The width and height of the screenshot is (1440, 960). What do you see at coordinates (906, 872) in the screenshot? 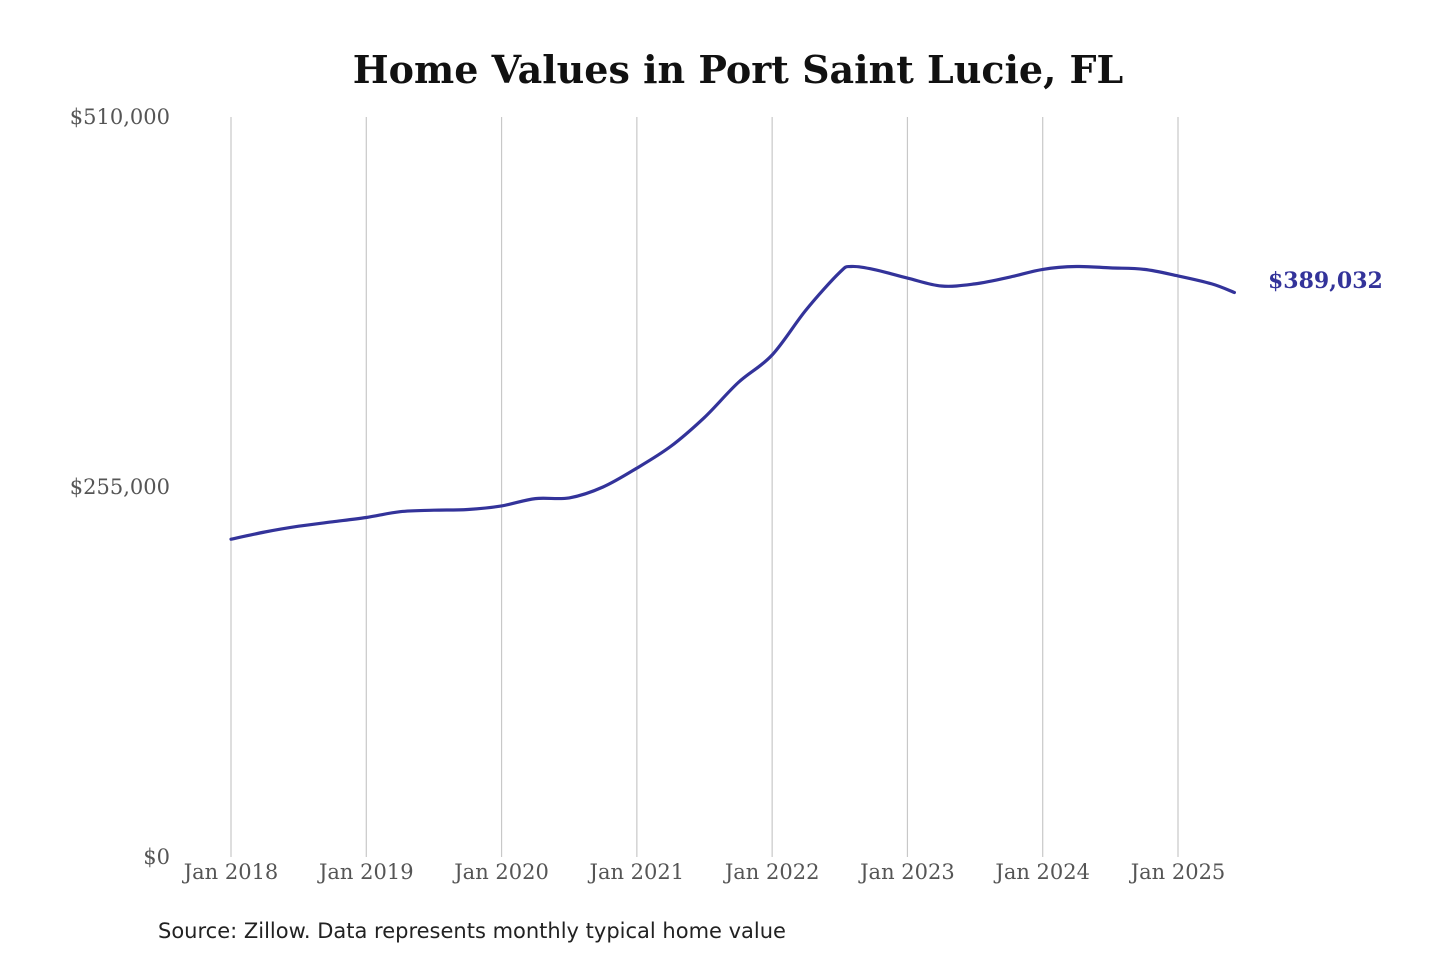
I see `x-tick-label: Jan 2023` at bounding box center [906, 872].